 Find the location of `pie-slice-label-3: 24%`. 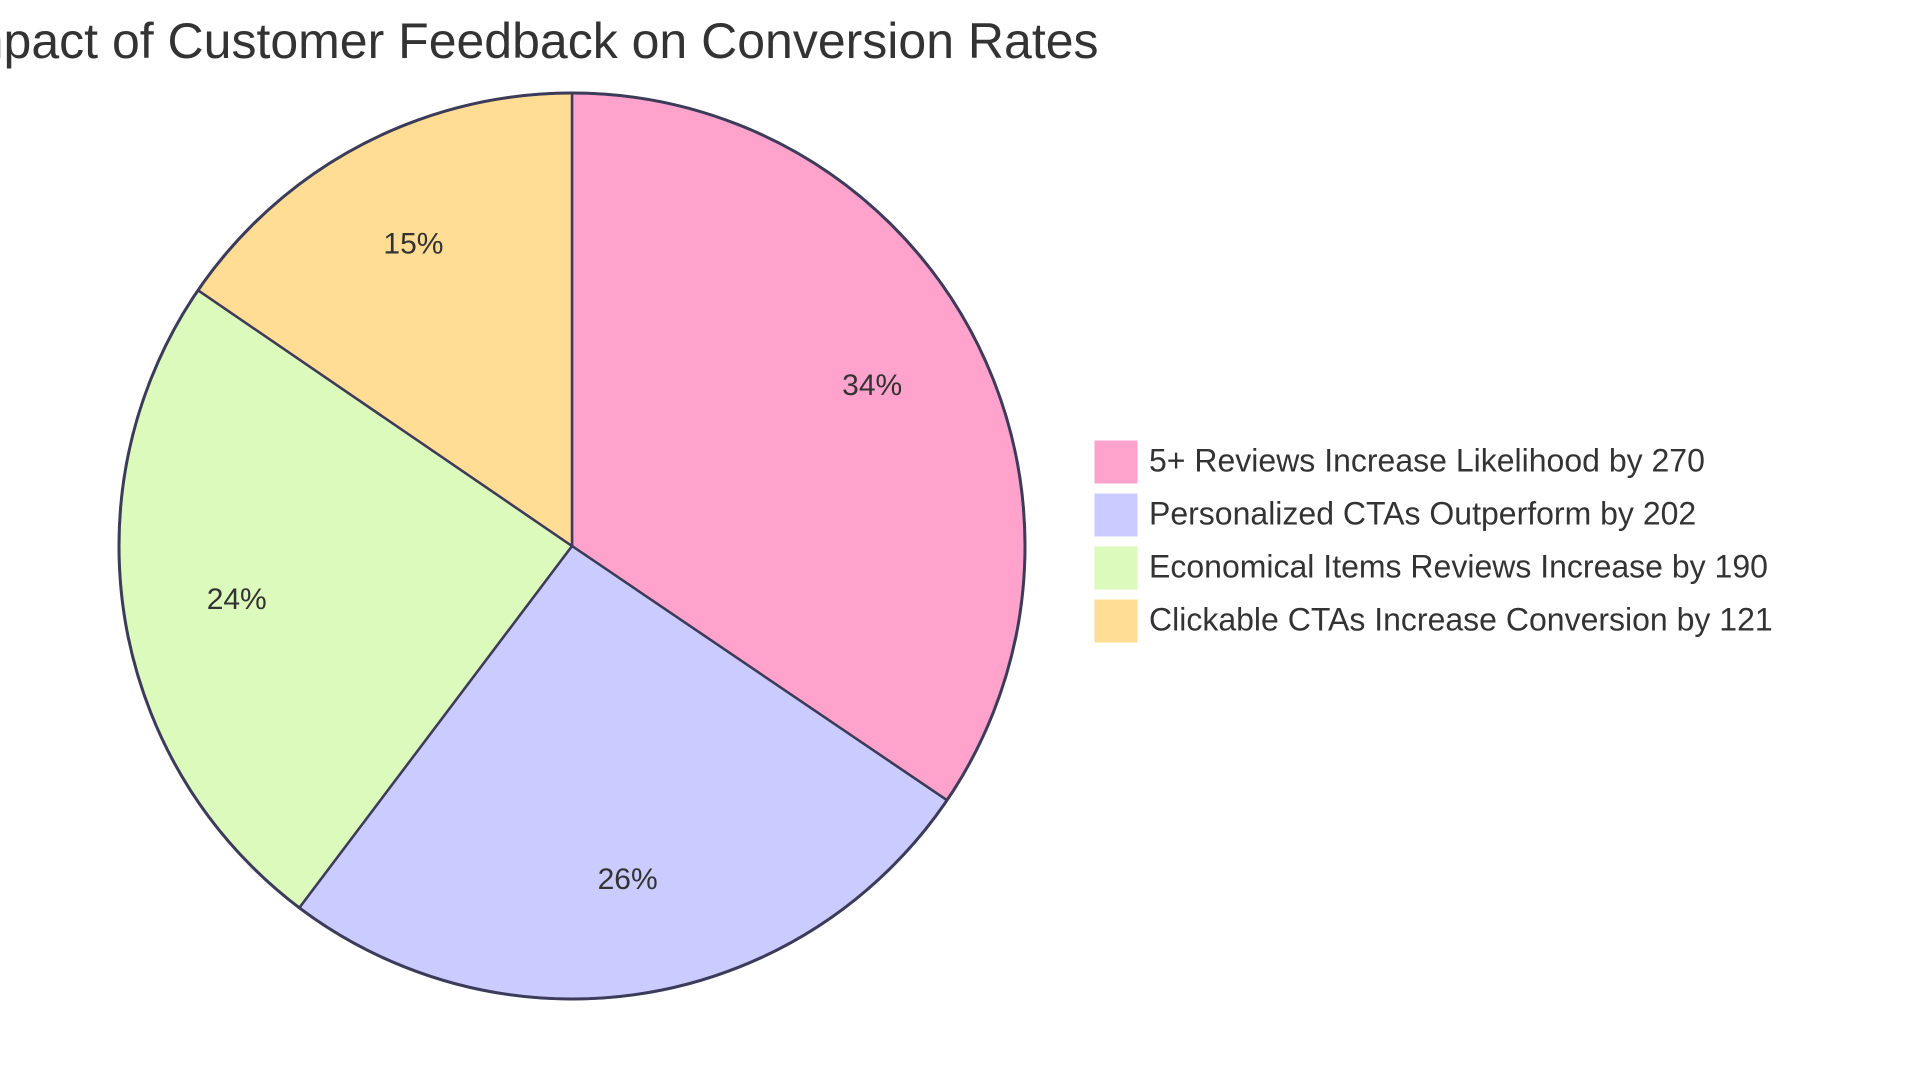

pie-slice-label-3: 24% is located at coordinates (237, 599).